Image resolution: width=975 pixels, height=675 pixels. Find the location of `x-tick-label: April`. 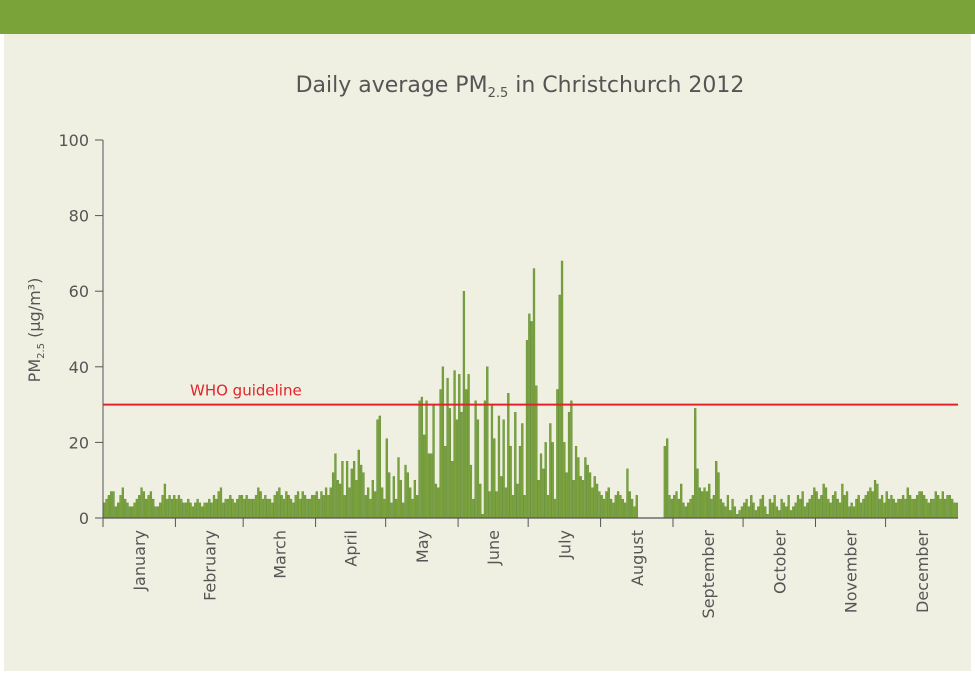

x-tick-label: April is located at coordinates (351, 548).